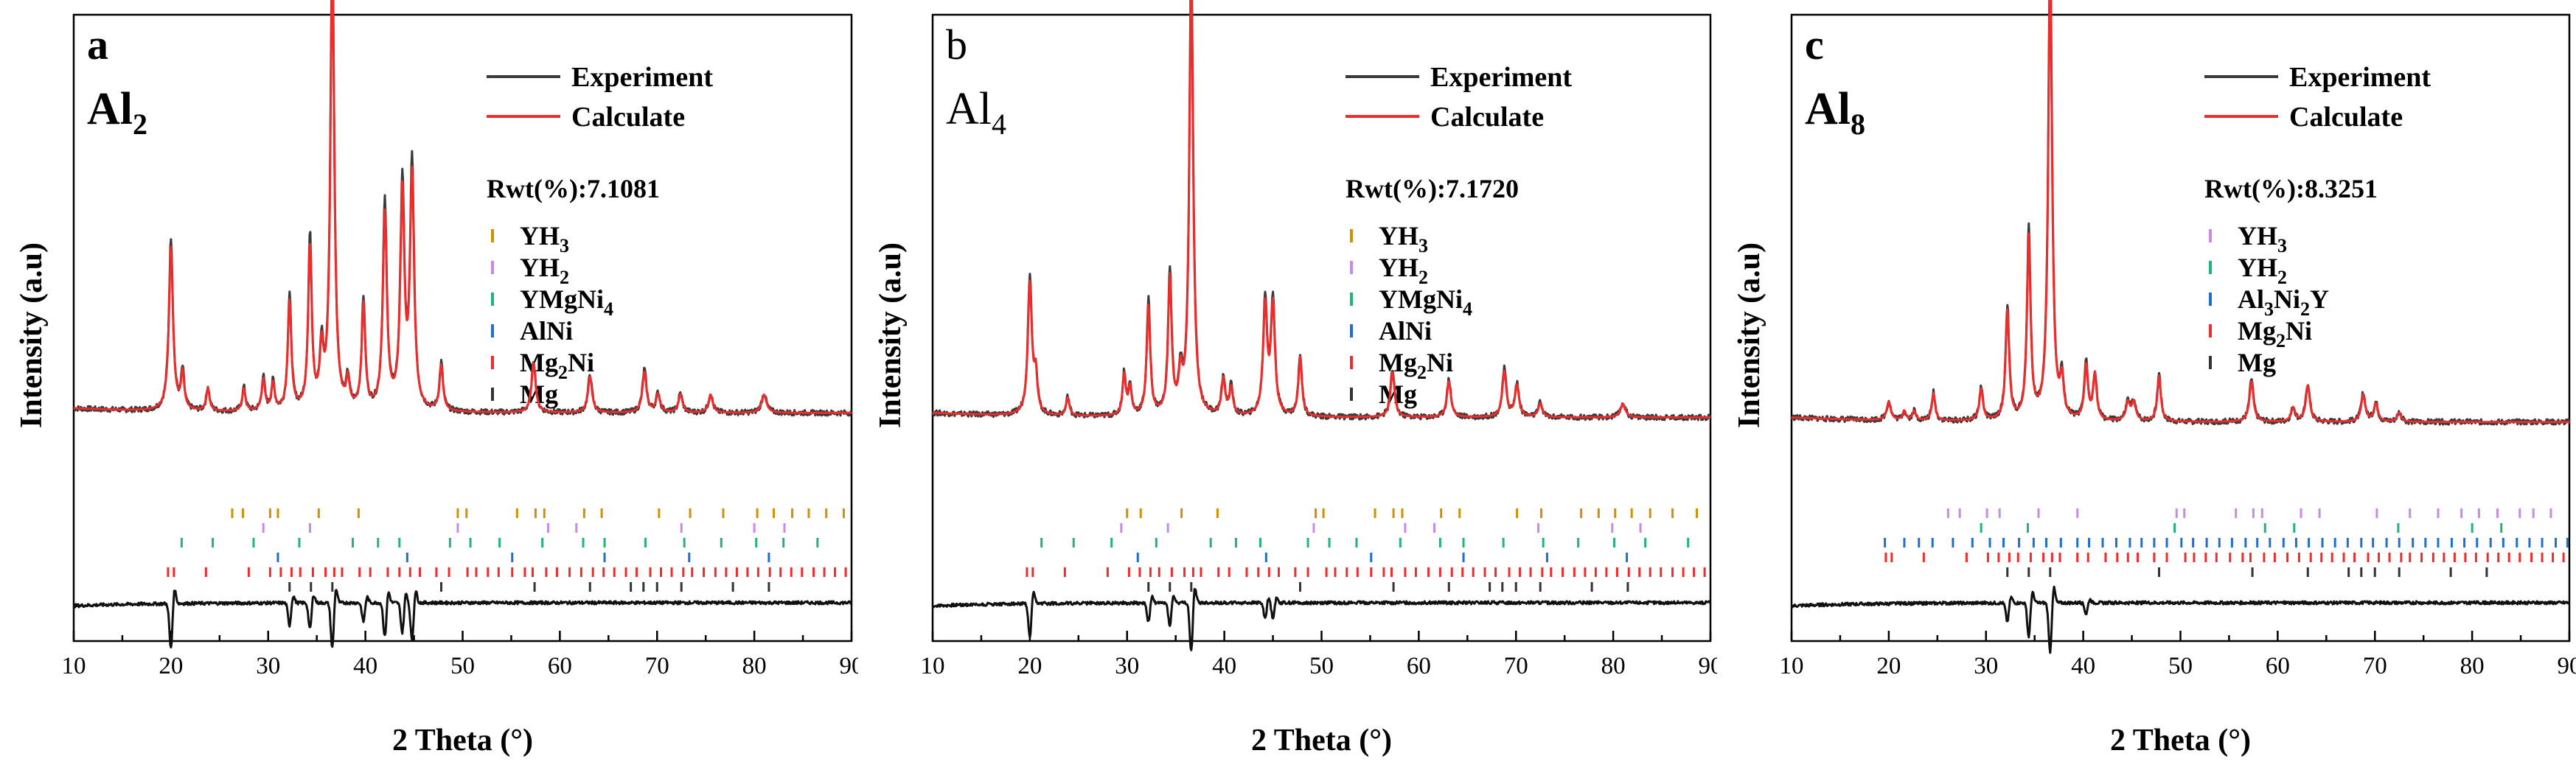 Image resolution: width=2576 pixels, height=770 pixels. Describe the element at coordinates (2257, 362) in the screenshot. I see `phase-legend-label: Mg` at that location.